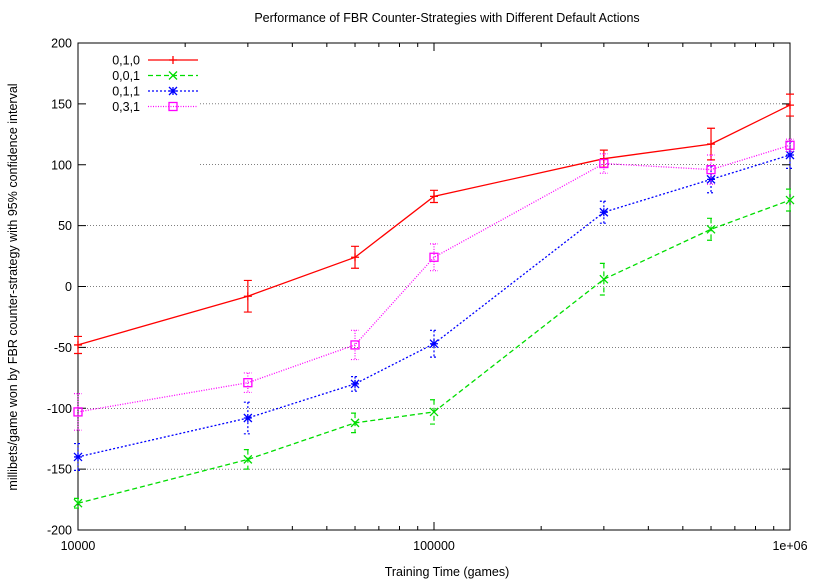 The image size is (817, 584). I want to click on y-tick-label: 0, so click(68, 287).